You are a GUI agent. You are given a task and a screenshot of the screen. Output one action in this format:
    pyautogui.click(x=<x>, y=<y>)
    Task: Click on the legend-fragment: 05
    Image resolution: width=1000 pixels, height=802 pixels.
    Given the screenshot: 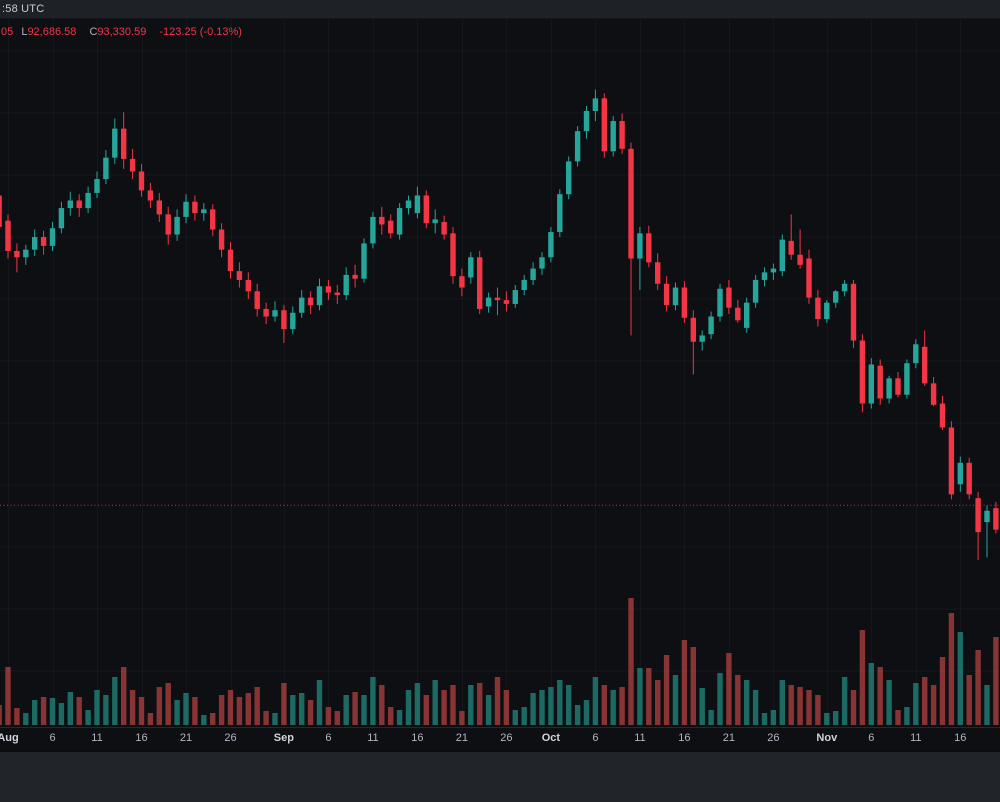 What is the action you would take?
    pyautogui.click(x=7, y=32)
    